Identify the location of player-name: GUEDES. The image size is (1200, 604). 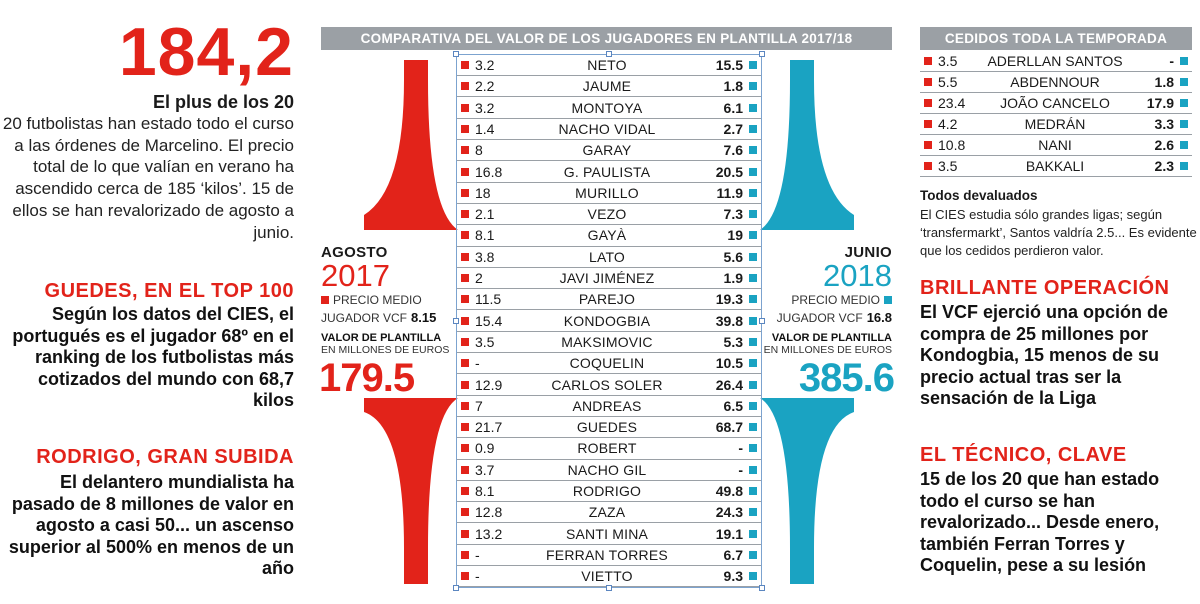
(607, 427).